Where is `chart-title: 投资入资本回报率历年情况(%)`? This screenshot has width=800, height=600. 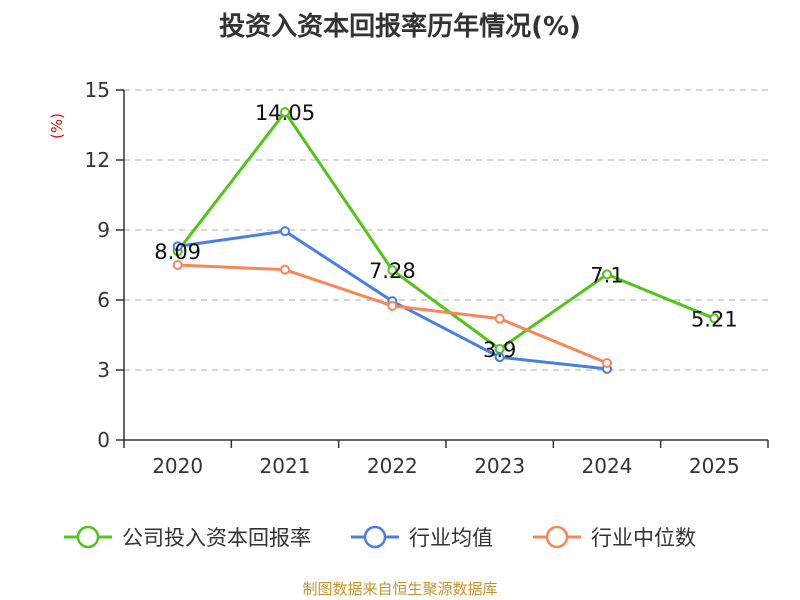 chart-title: 投资入资本回报率历年情况(%) is located at coordinates (400, 27).